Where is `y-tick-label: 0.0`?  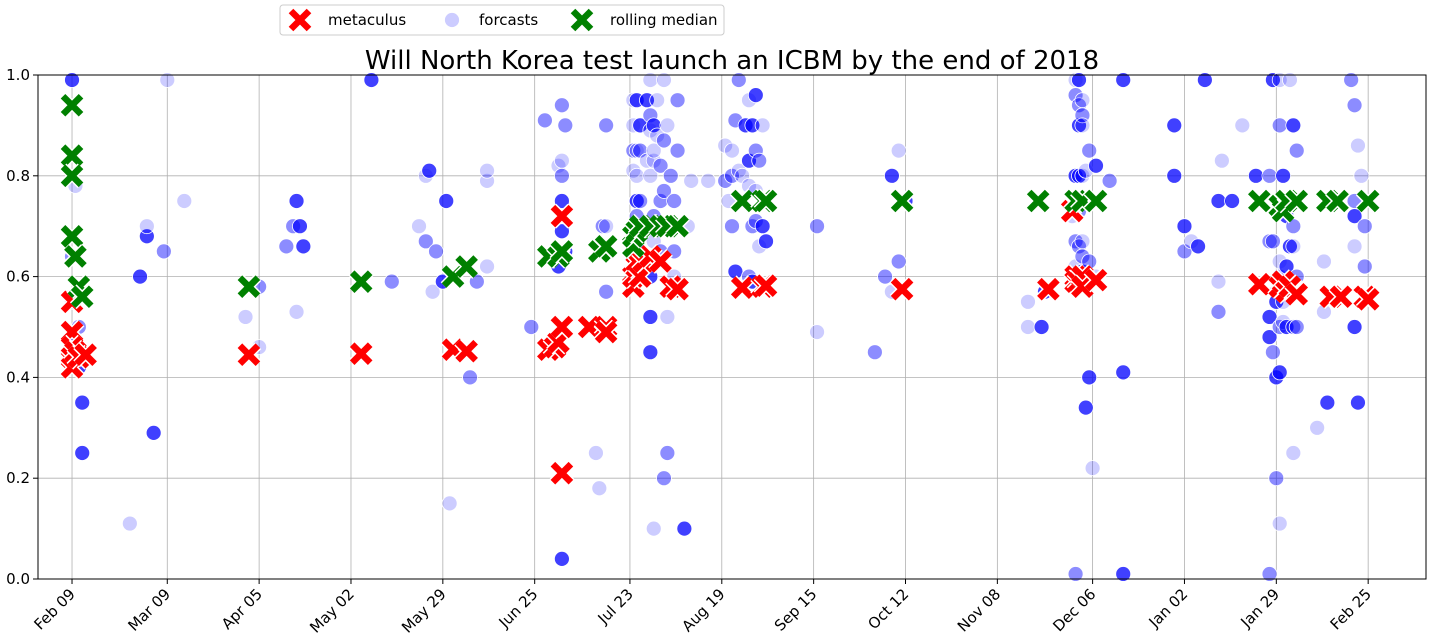
y-tick-label: 0.0 is located at coordinates (18, 579).